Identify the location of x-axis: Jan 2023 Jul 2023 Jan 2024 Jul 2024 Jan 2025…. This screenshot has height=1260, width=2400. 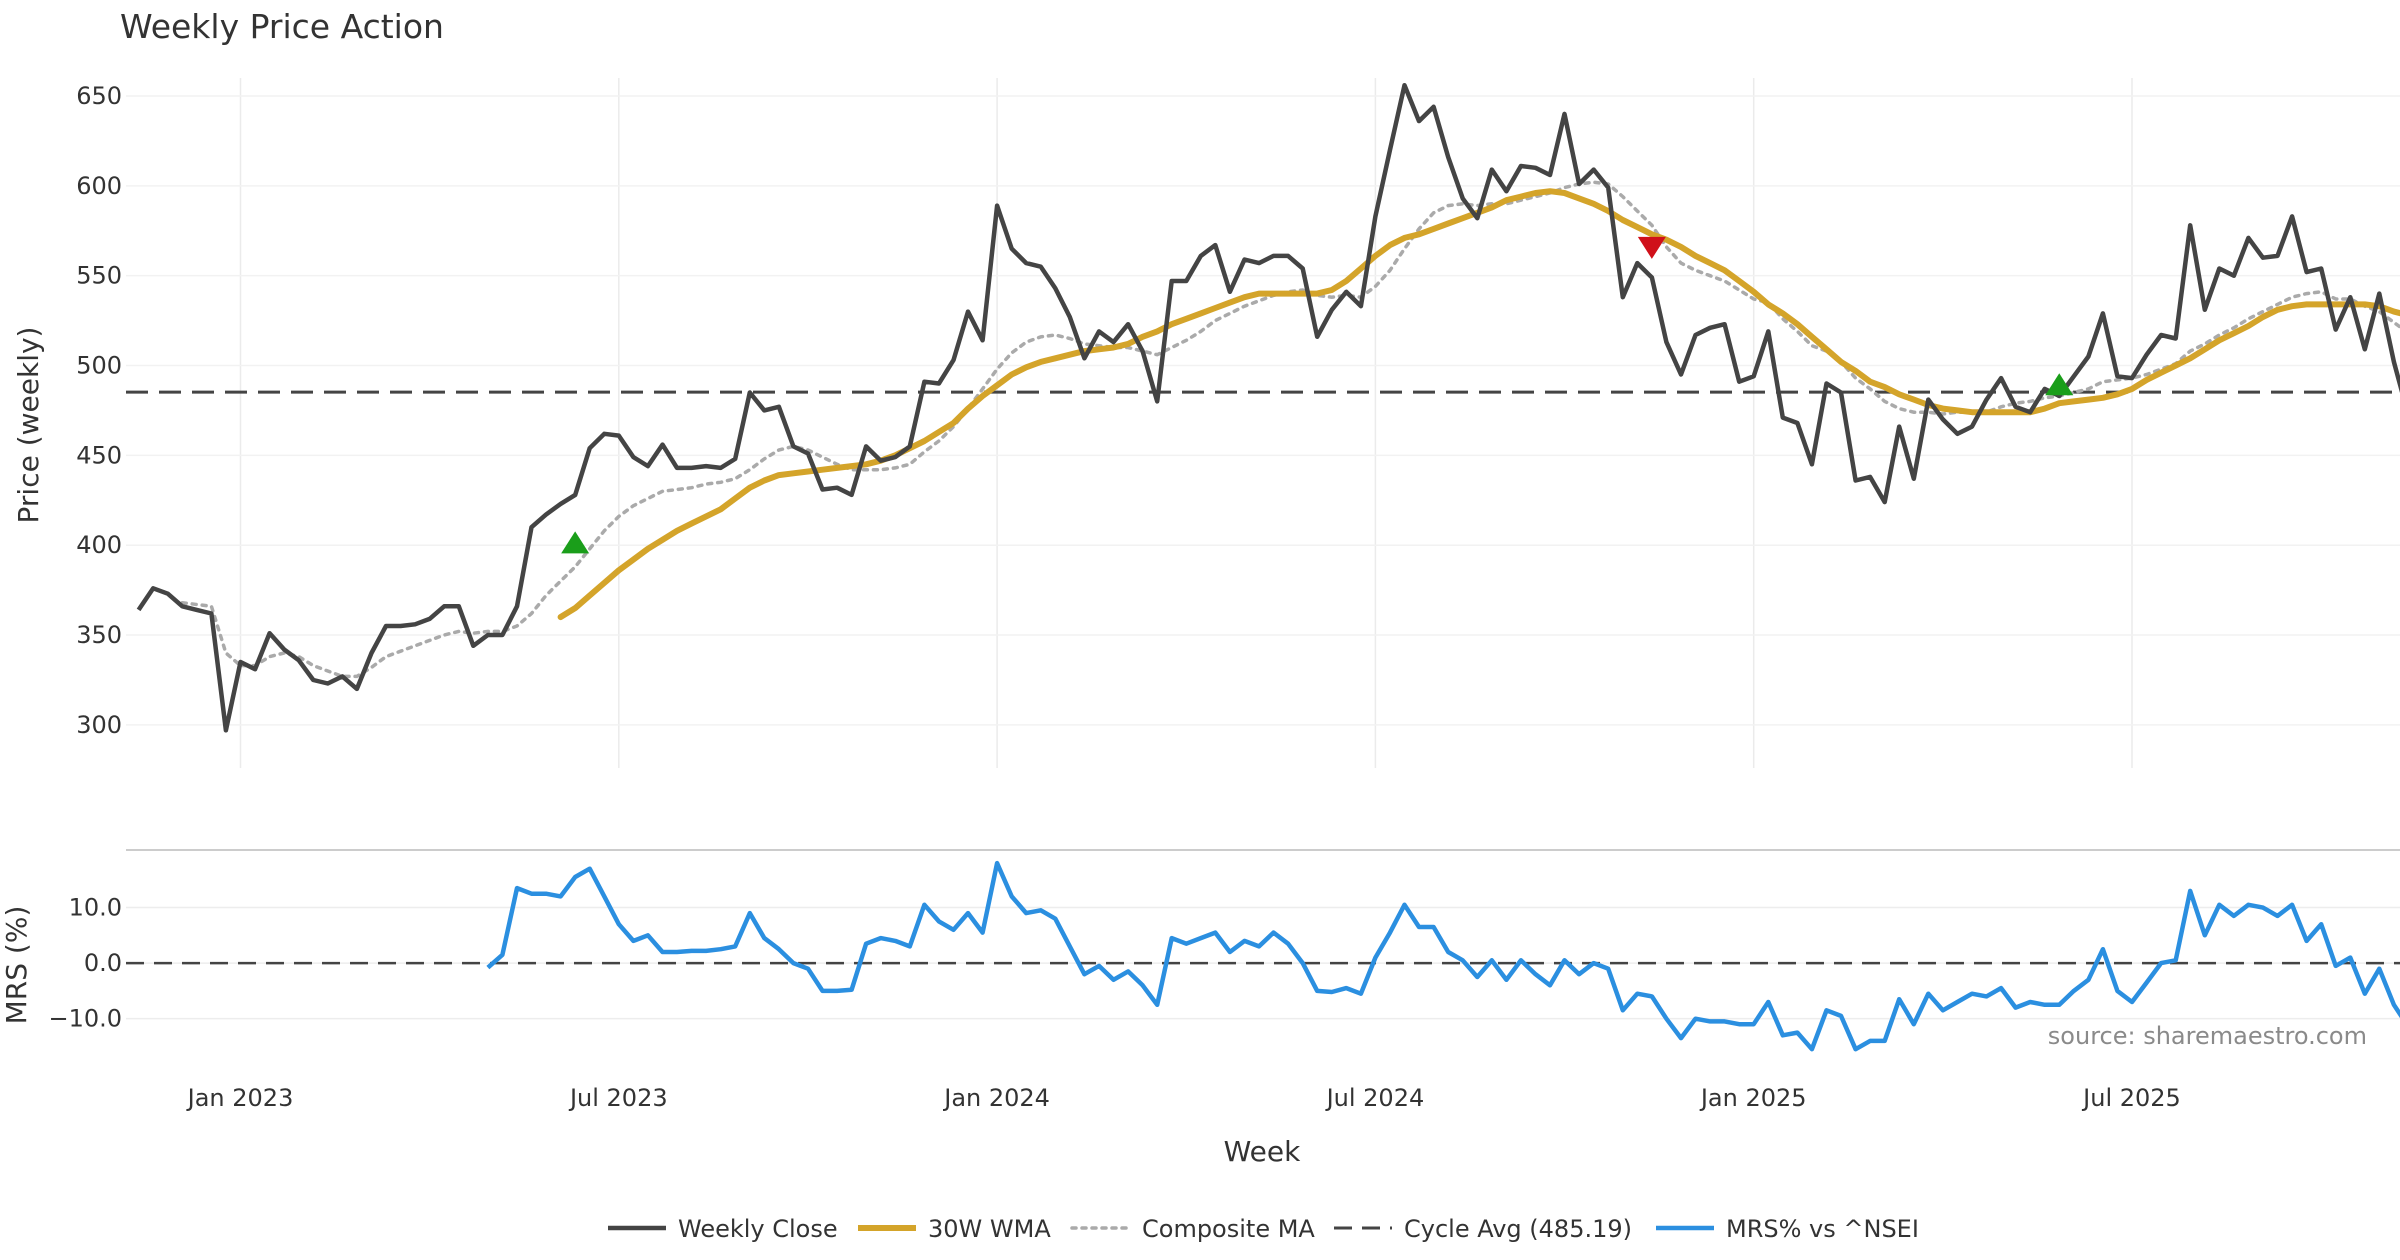
(1183, 1098).